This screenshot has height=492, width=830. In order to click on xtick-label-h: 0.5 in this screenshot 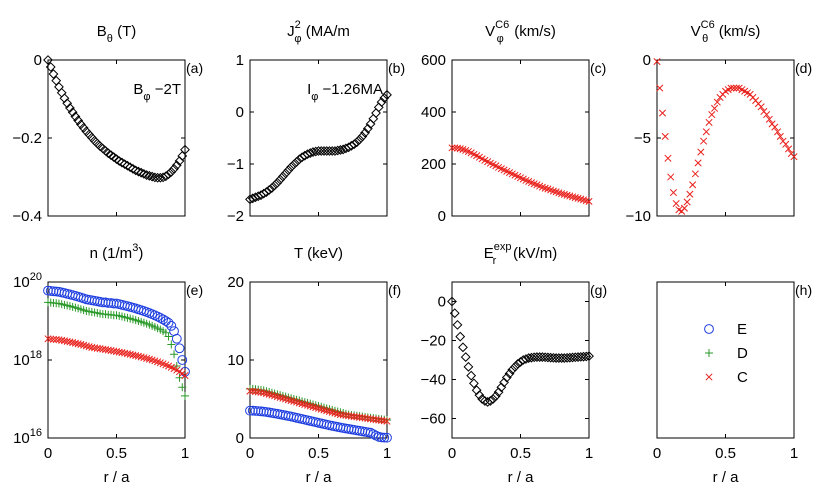, I will do `click(725, 453)`.